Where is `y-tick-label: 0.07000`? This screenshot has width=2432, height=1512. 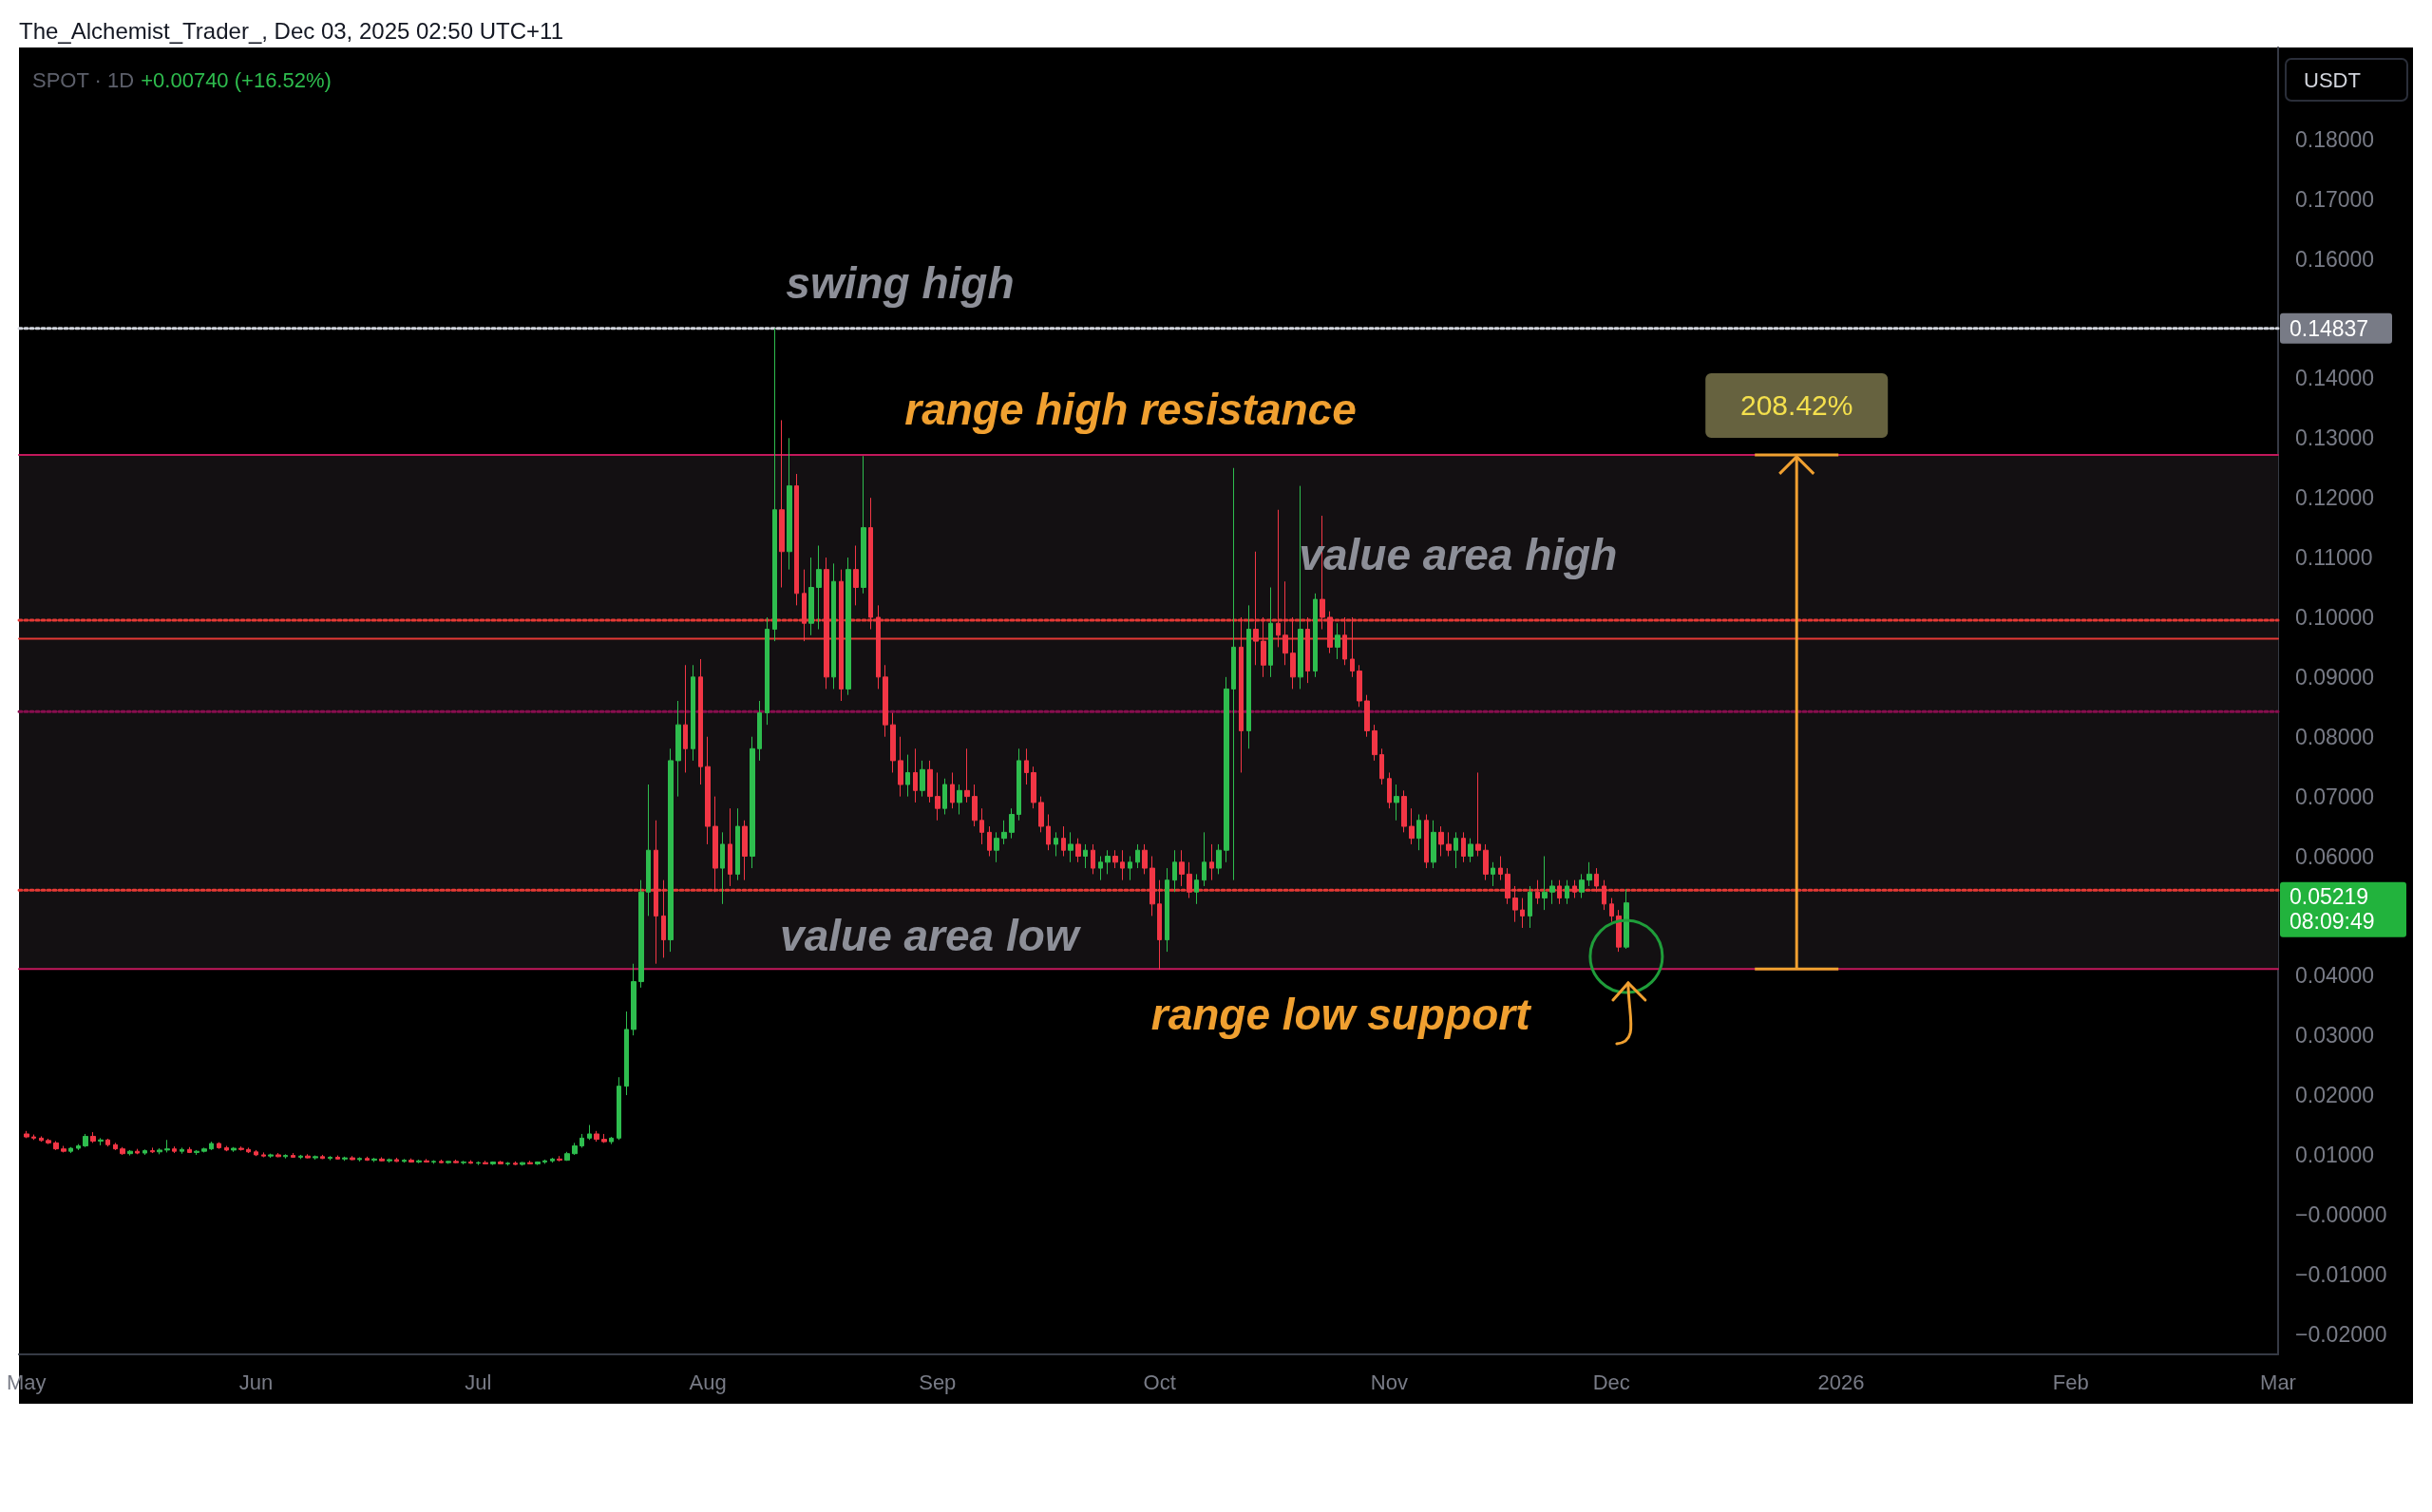
y-tick-label: 0.07000 is located at coordinates (2335, 797).